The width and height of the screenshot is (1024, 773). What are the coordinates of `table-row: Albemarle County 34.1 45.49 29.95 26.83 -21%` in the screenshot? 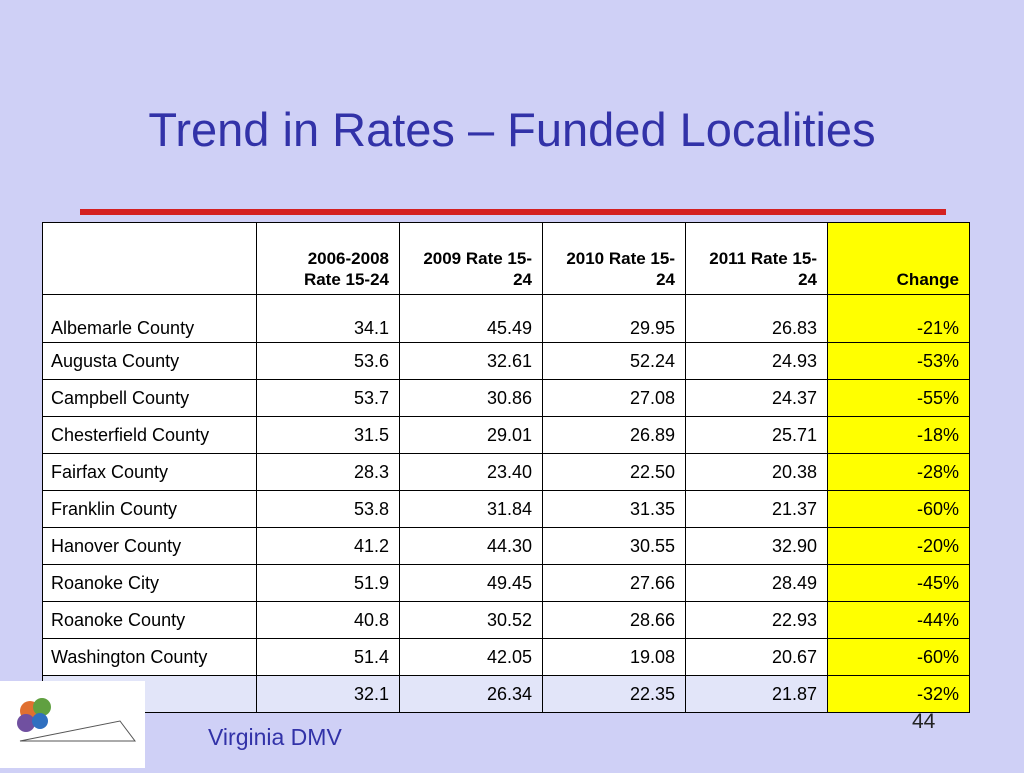 It's located at (506, 318).